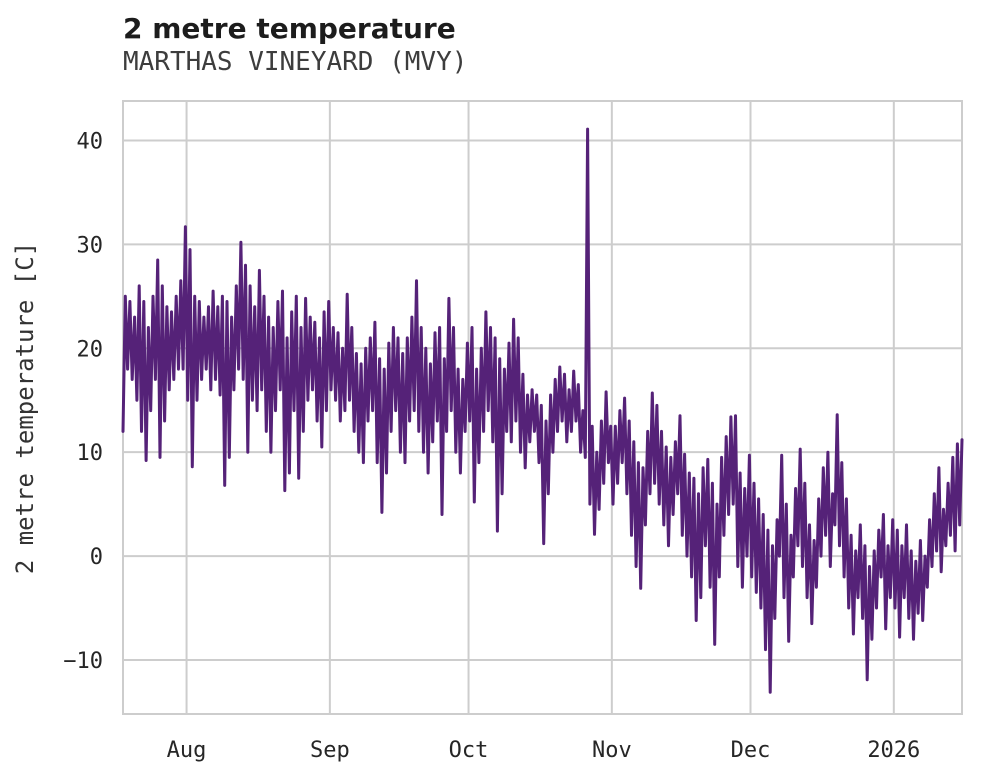 The width and height of the screenshot is (981, 782). Describe the element at coordinates (90, 349) in the screenshot. I see `y-tick-label: 20` at that location.